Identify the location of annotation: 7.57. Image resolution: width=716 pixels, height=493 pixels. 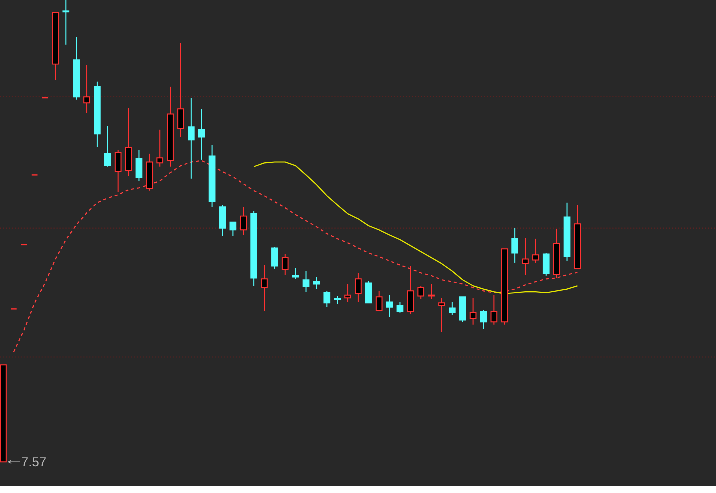
(34, 462).